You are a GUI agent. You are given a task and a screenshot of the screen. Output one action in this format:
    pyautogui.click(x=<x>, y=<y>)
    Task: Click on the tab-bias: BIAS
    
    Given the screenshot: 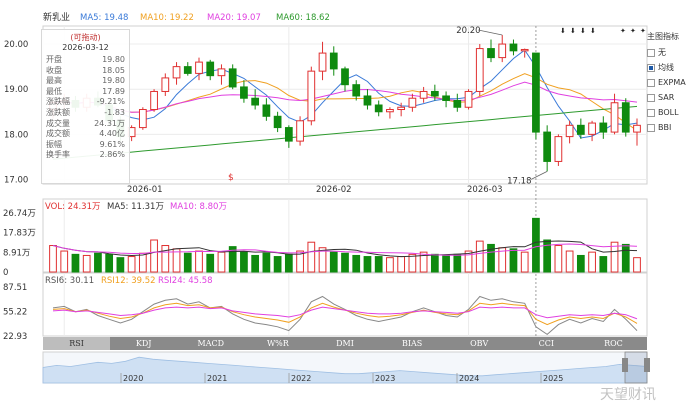 What is the action you would take?
    pyautogui.click(x=412, y=343)
    